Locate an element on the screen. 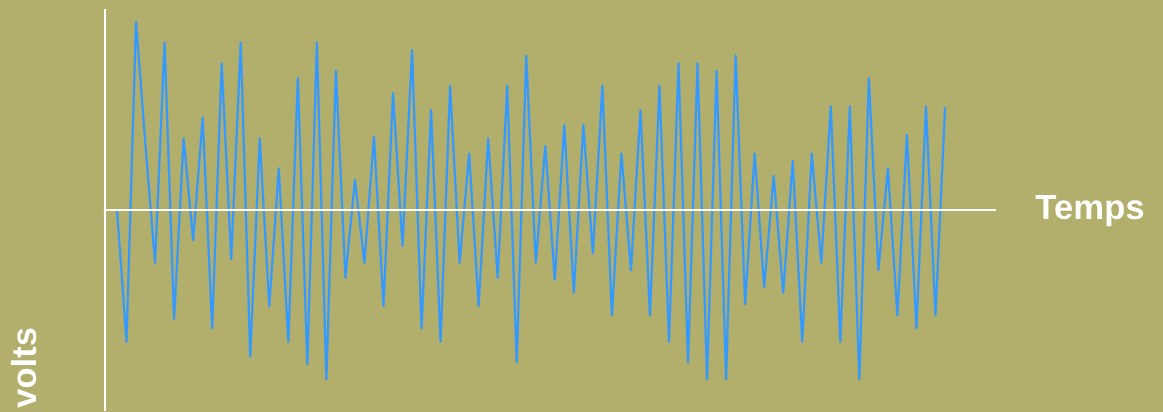 This screenshot has width=1163, height=412. x-axis-title: Temps is located at coordinates (1089, 211).